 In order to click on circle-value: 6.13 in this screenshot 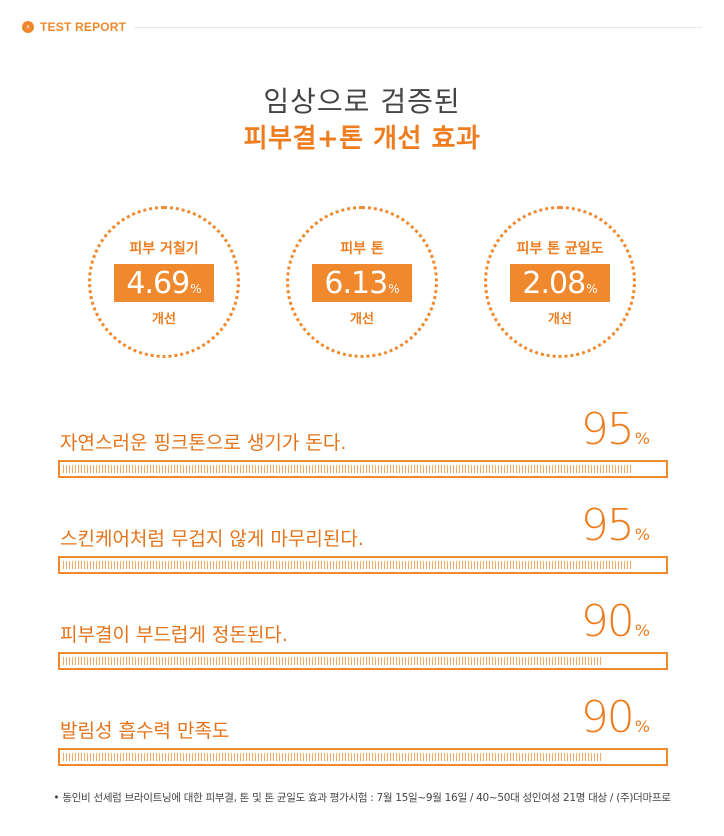, I will do `click(356, 283)`.